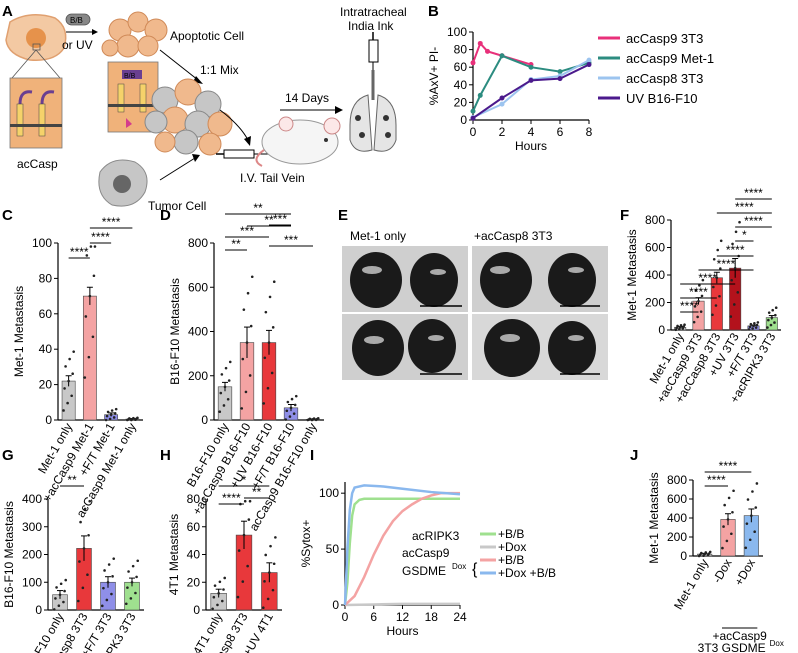  What do you see at coordinates (46, 314) in the screenshot?
I see `y-tick-label: 60` at bounding box center [46, 314].